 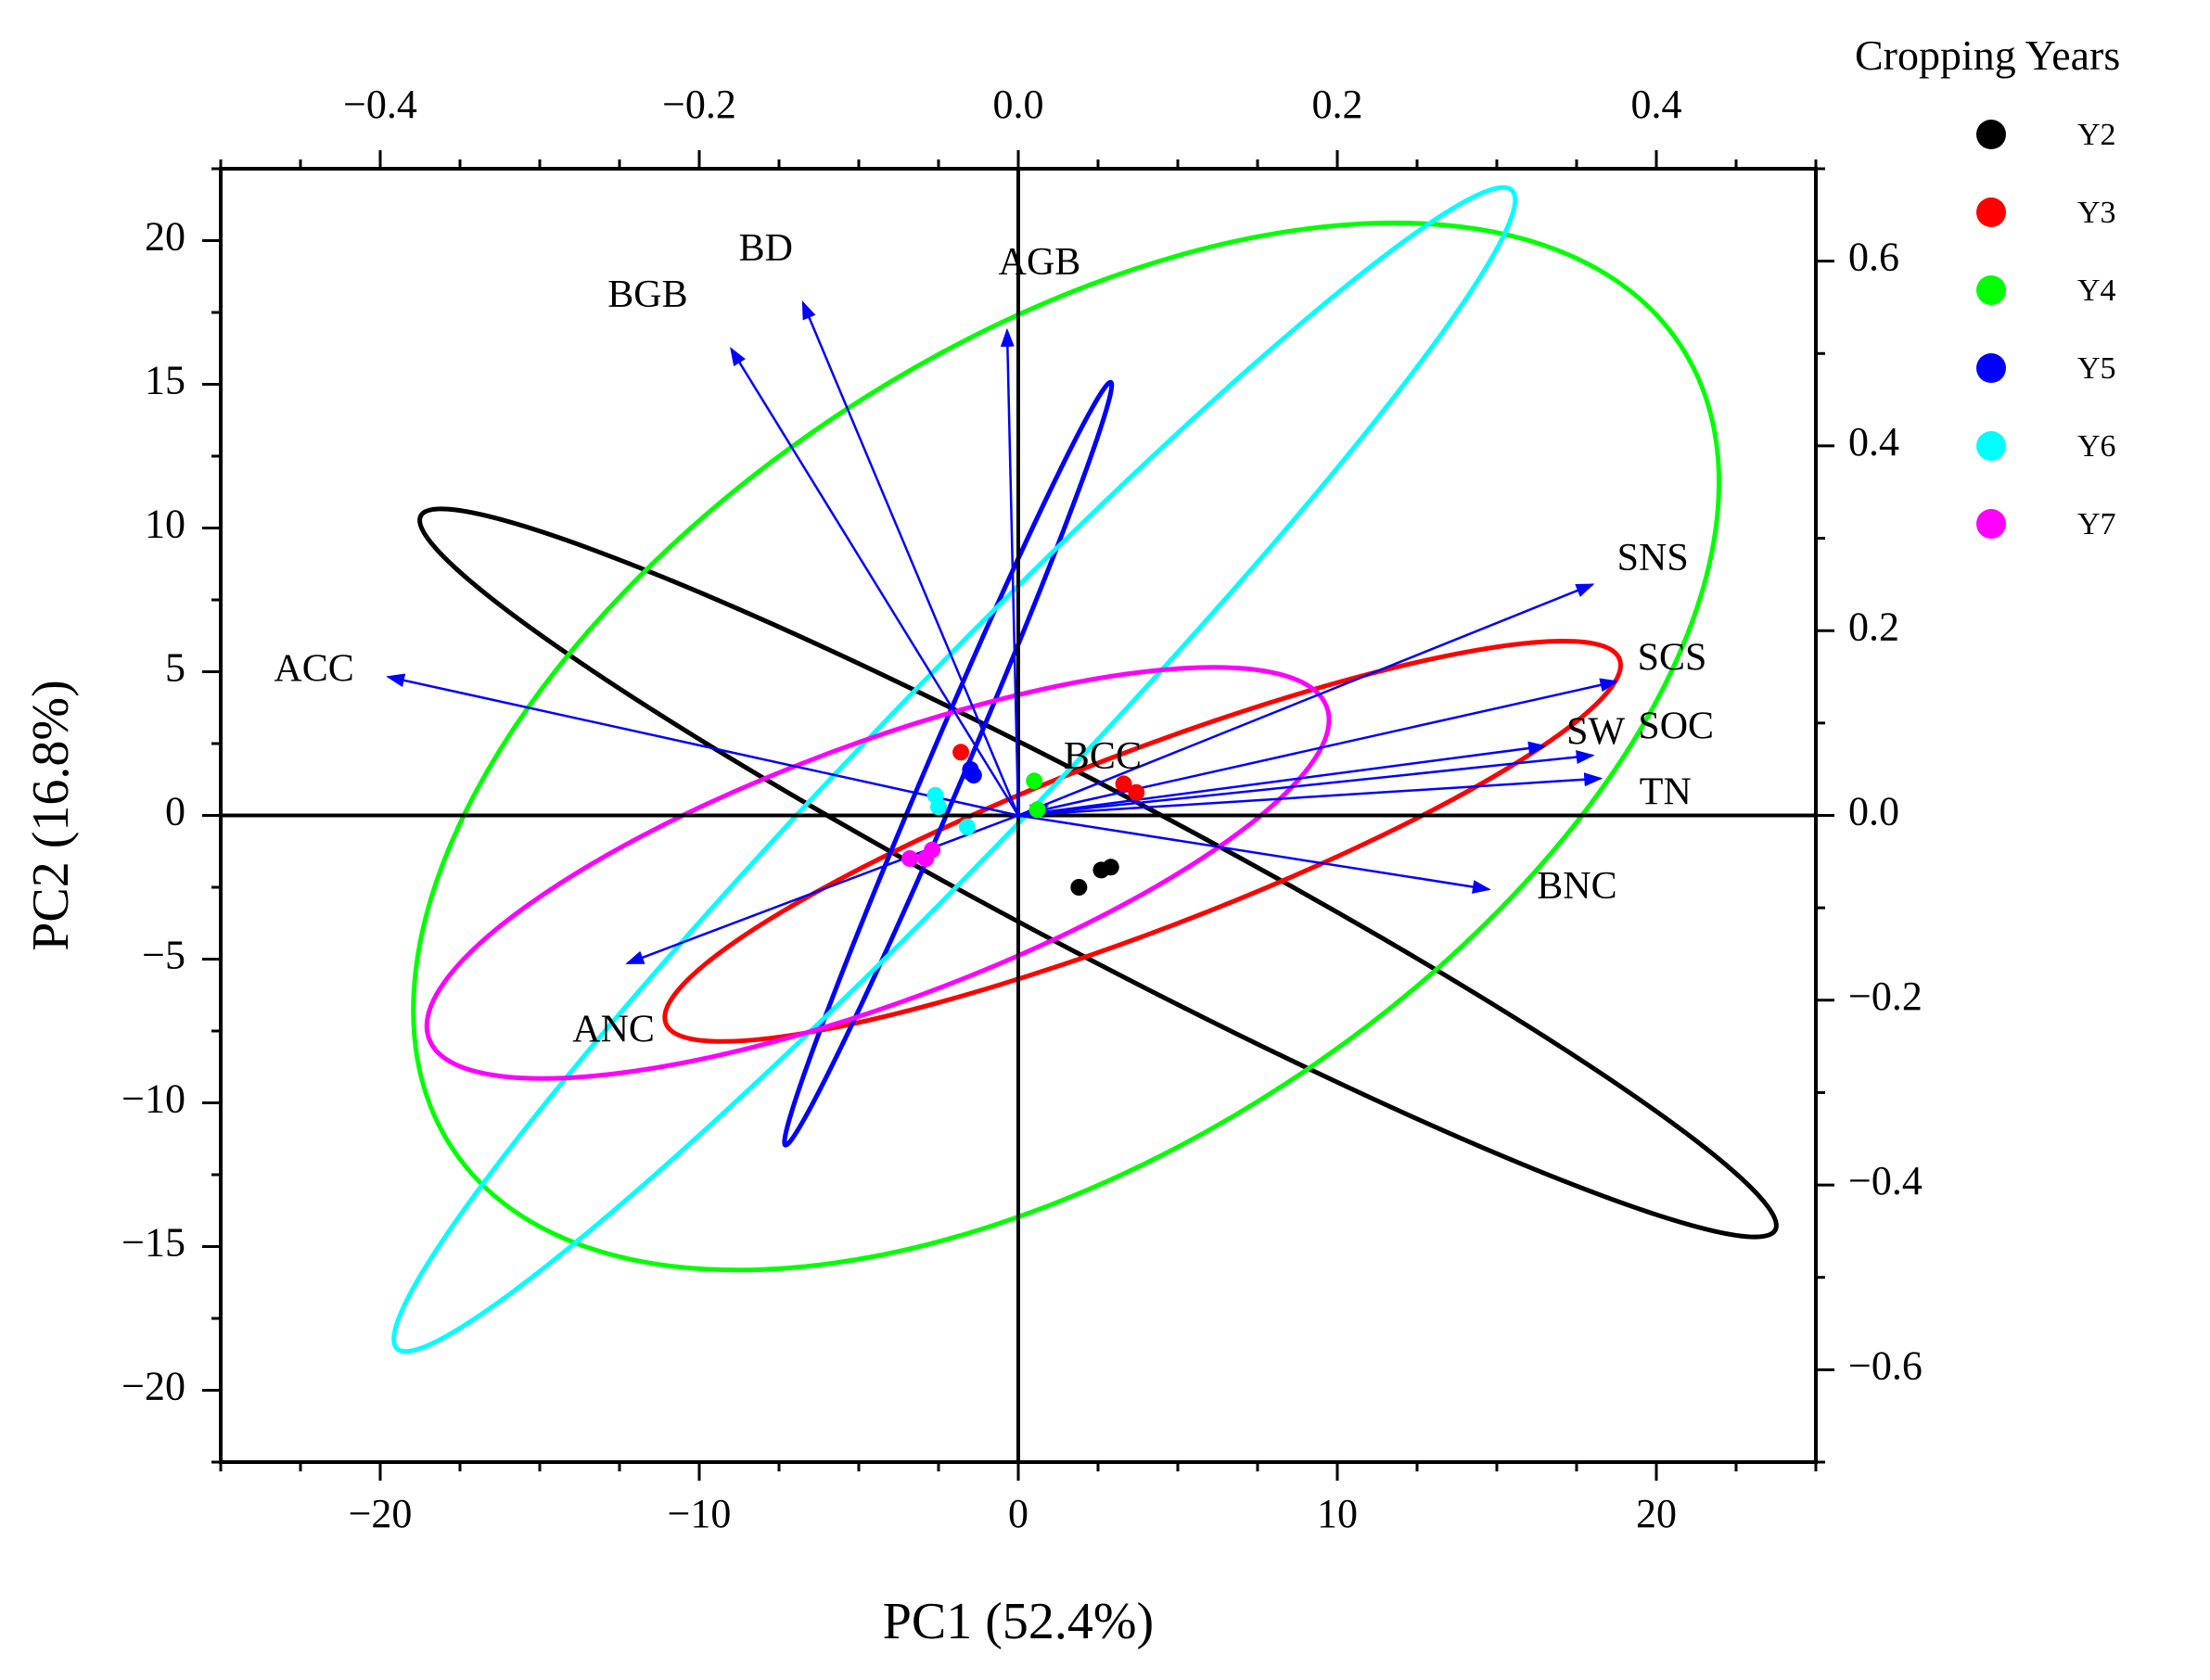 I want to click on loading-label-bgb: BGB, so click(x=647, y=295).